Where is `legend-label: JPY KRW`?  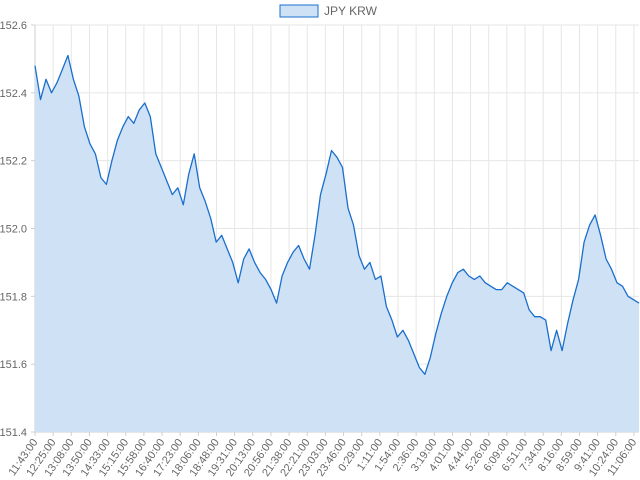 legend-label: JPY KRW is located at coordinates (351, 11).